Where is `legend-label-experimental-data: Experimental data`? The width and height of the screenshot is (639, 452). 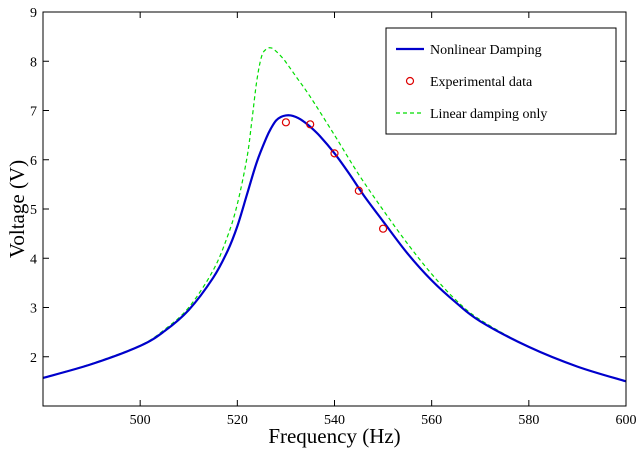
legend-label-experimental-data: Experimental data is located at coordinates (481, 82).